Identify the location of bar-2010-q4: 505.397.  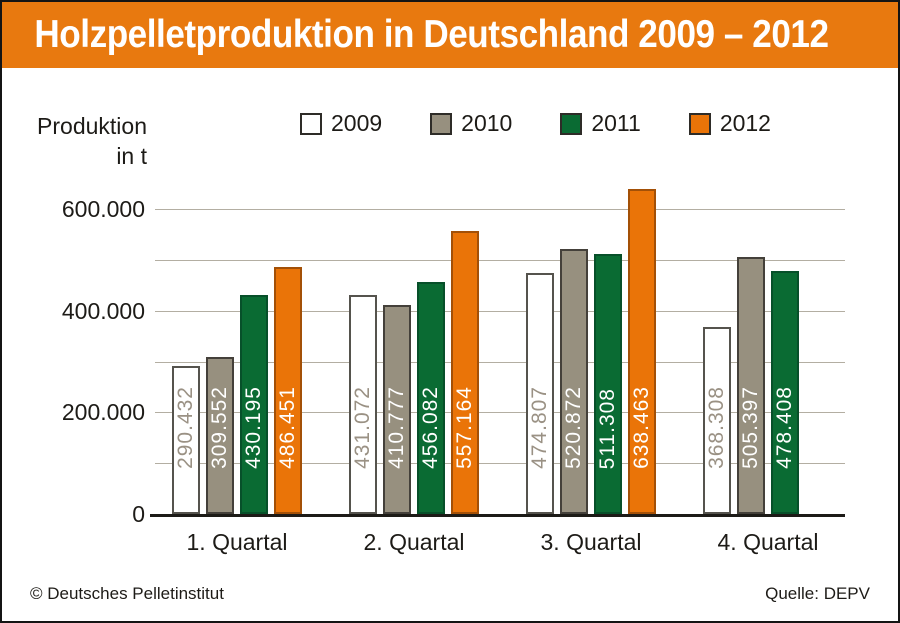
(751, 385).